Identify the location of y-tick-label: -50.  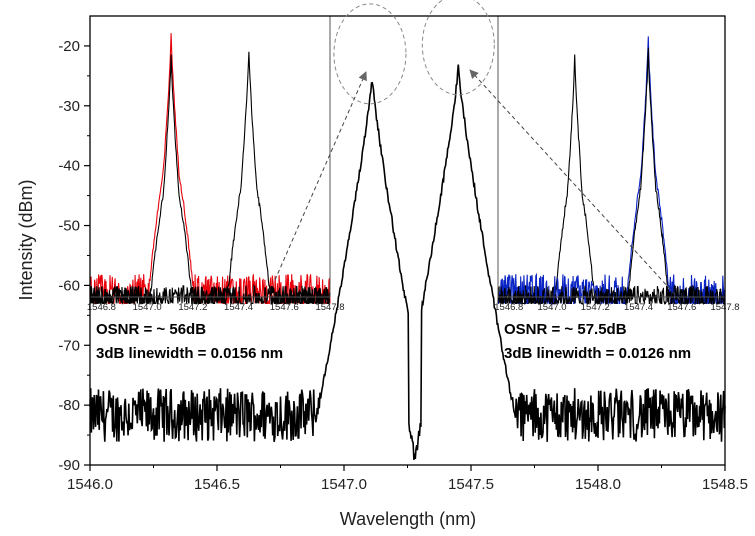
(69, 226).